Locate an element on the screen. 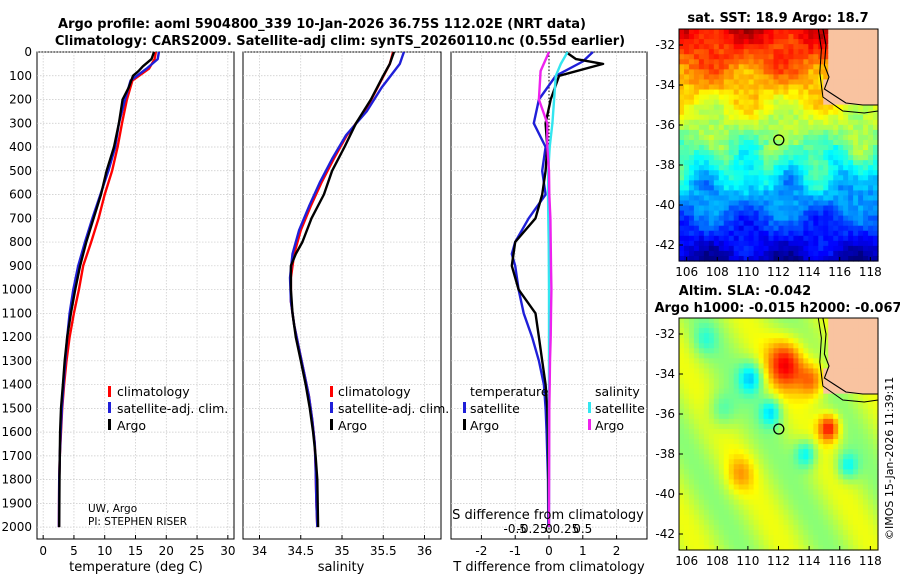  x-tick-label: 30 is located at coordinates (227, 551).